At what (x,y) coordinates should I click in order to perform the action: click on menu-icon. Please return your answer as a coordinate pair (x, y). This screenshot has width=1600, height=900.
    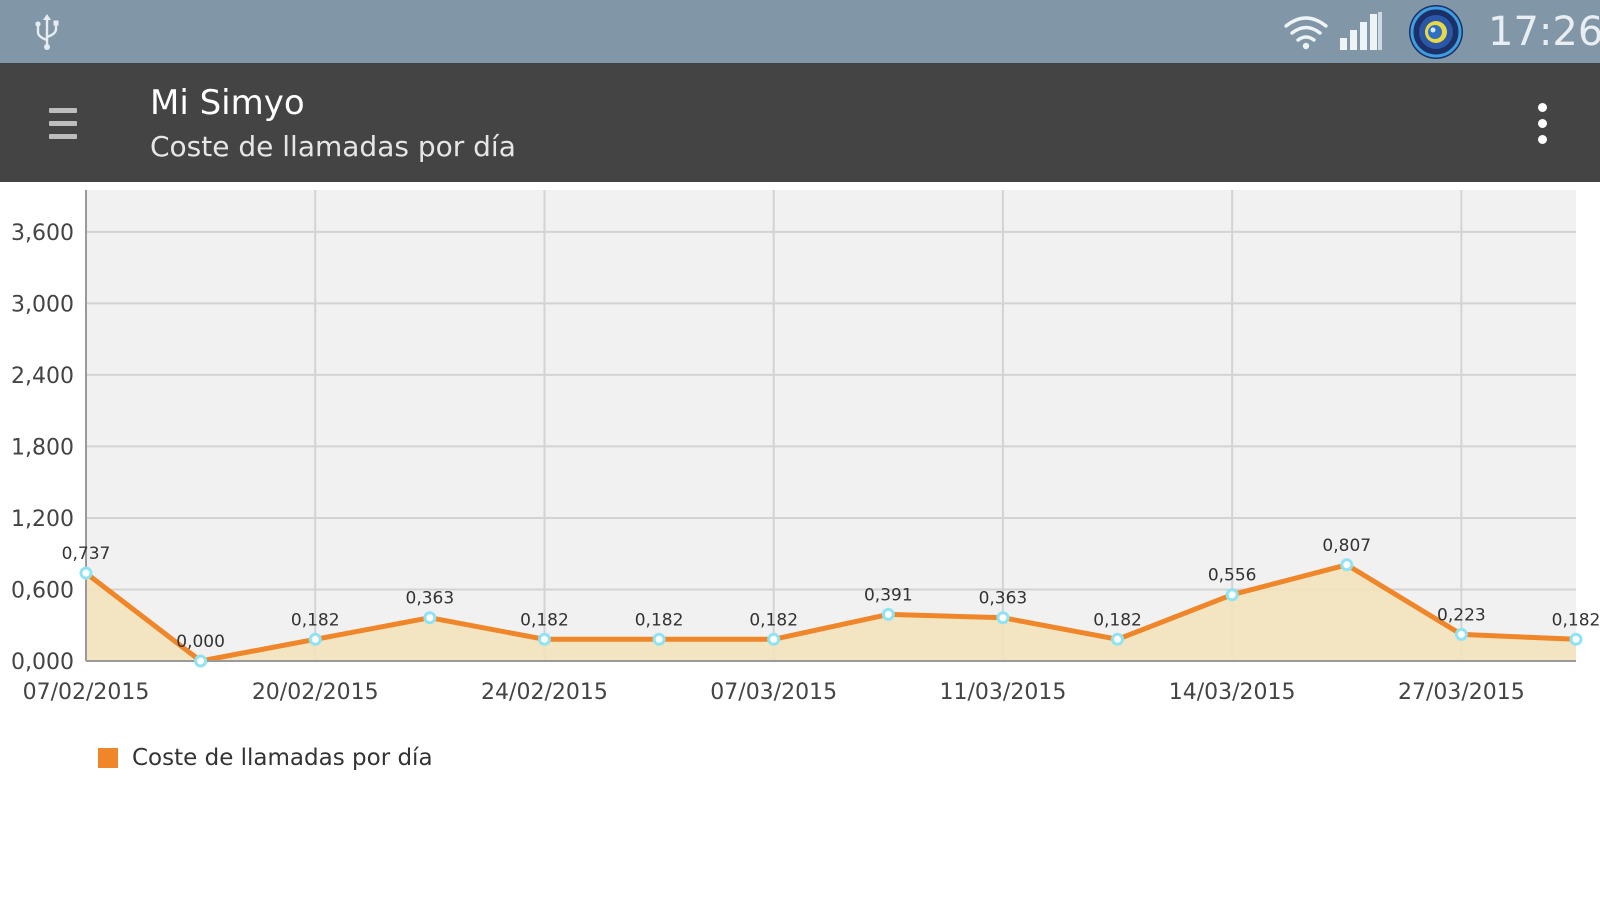
    Looking at the image, I should click on (63, 123).